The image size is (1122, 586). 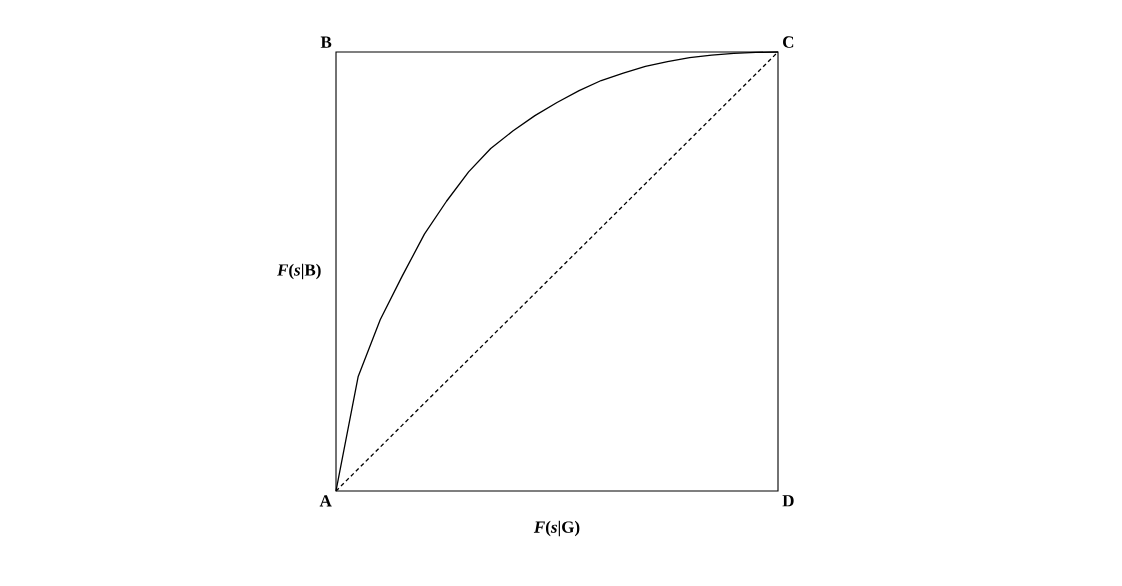 What do you see at coordinates (788, 501) in the screenshot?
I see `text: D` at bounding box center [788, 501].